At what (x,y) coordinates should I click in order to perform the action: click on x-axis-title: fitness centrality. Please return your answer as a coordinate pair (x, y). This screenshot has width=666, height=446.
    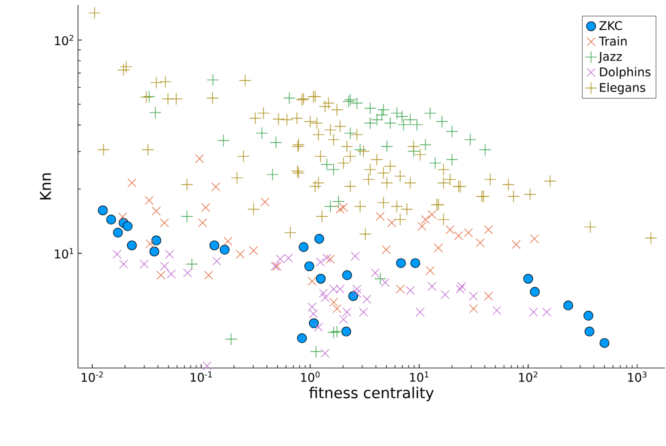
    Looking at the image, I should click on (371, 394).